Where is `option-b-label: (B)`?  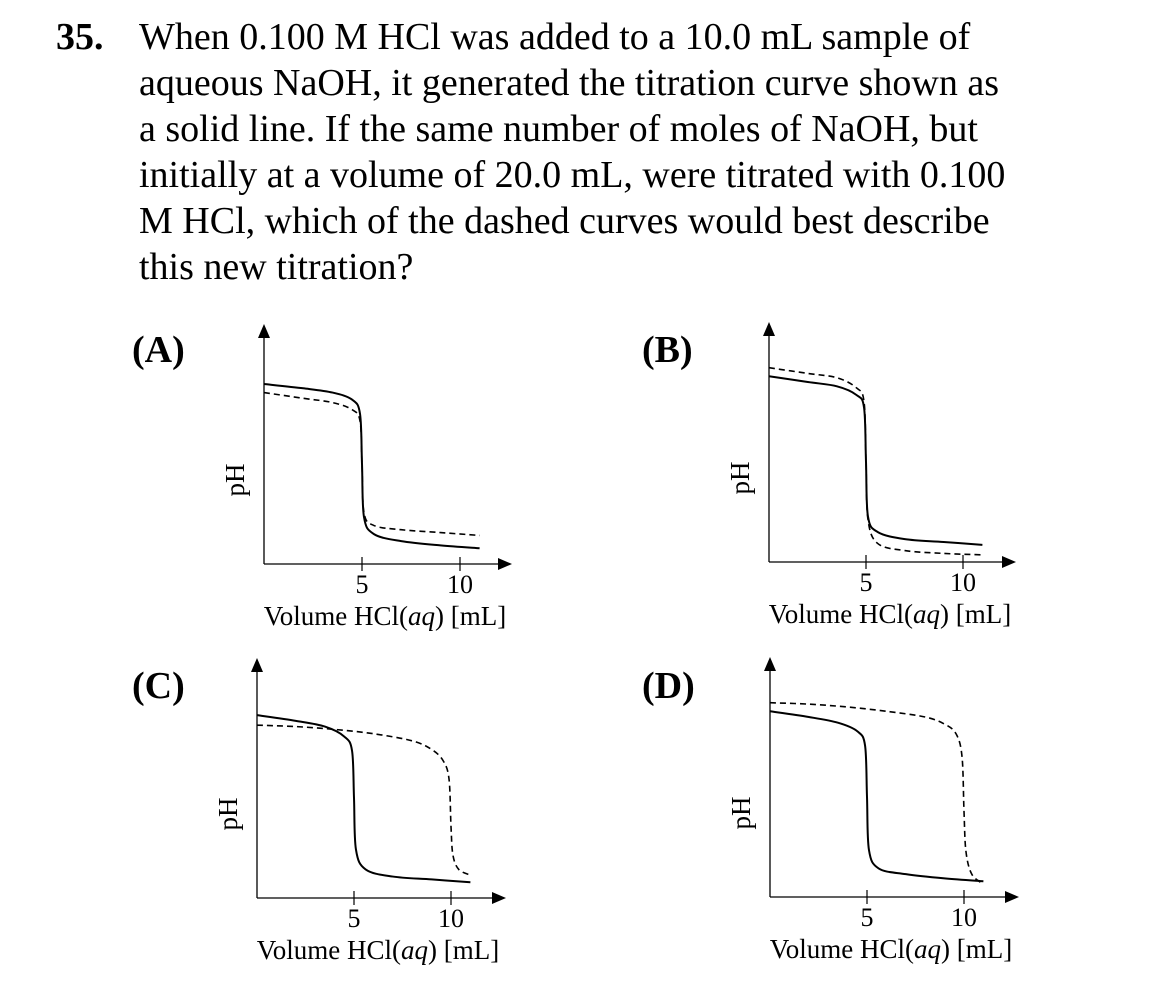
option-b-label: (B) is located at coordinates (667, 350).